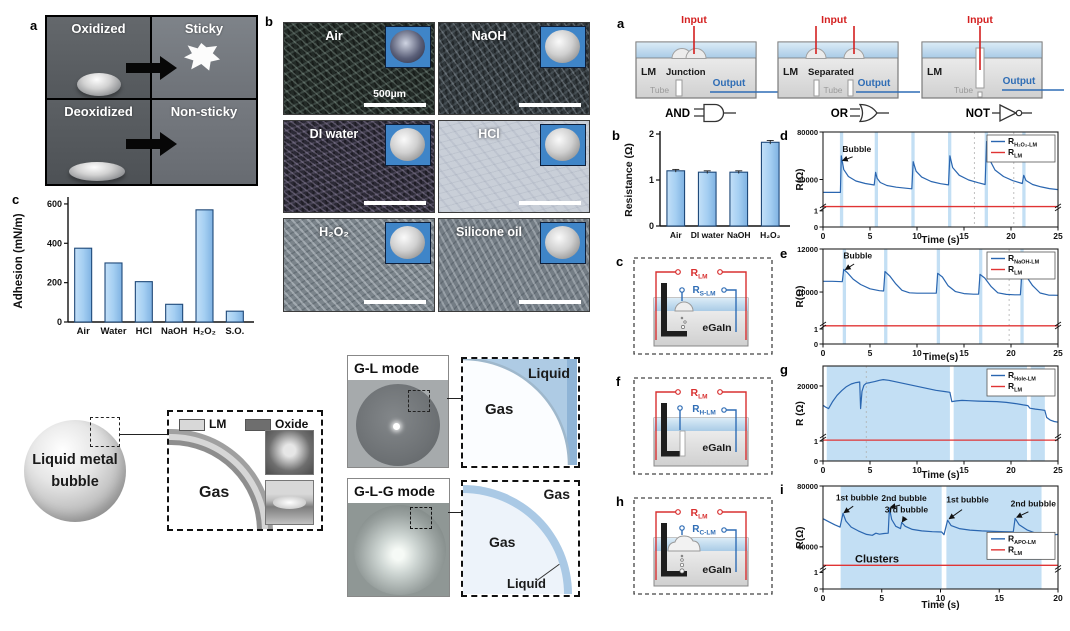  Describe the element at coordinates (940, 475) in the screenshot. I see `svg-text: Time (s)` at that location.